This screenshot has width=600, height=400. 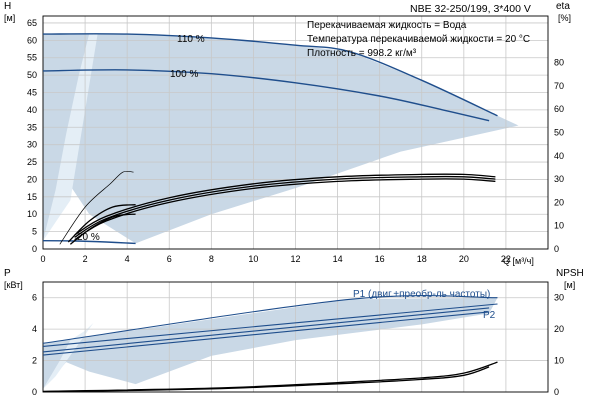 What do you see at coordinates (559, 156) in the screenshot?
I see `right-y-tick-label: 40` at bounding box center [559, 156].